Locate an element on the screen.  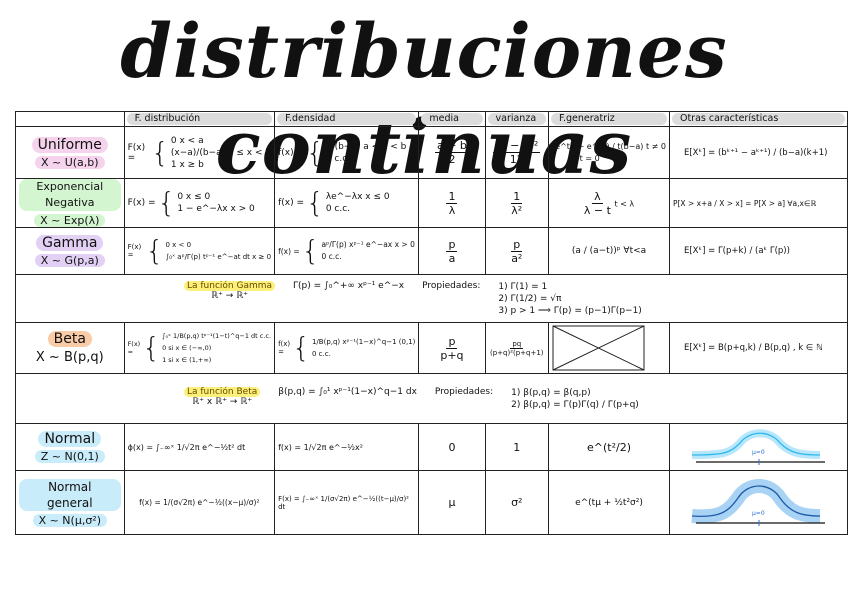
gamma-prop: 3) p > 1 ⟹ Γ(p) = (p−1)Γ(p−1) is located at coordinates (570, 310).